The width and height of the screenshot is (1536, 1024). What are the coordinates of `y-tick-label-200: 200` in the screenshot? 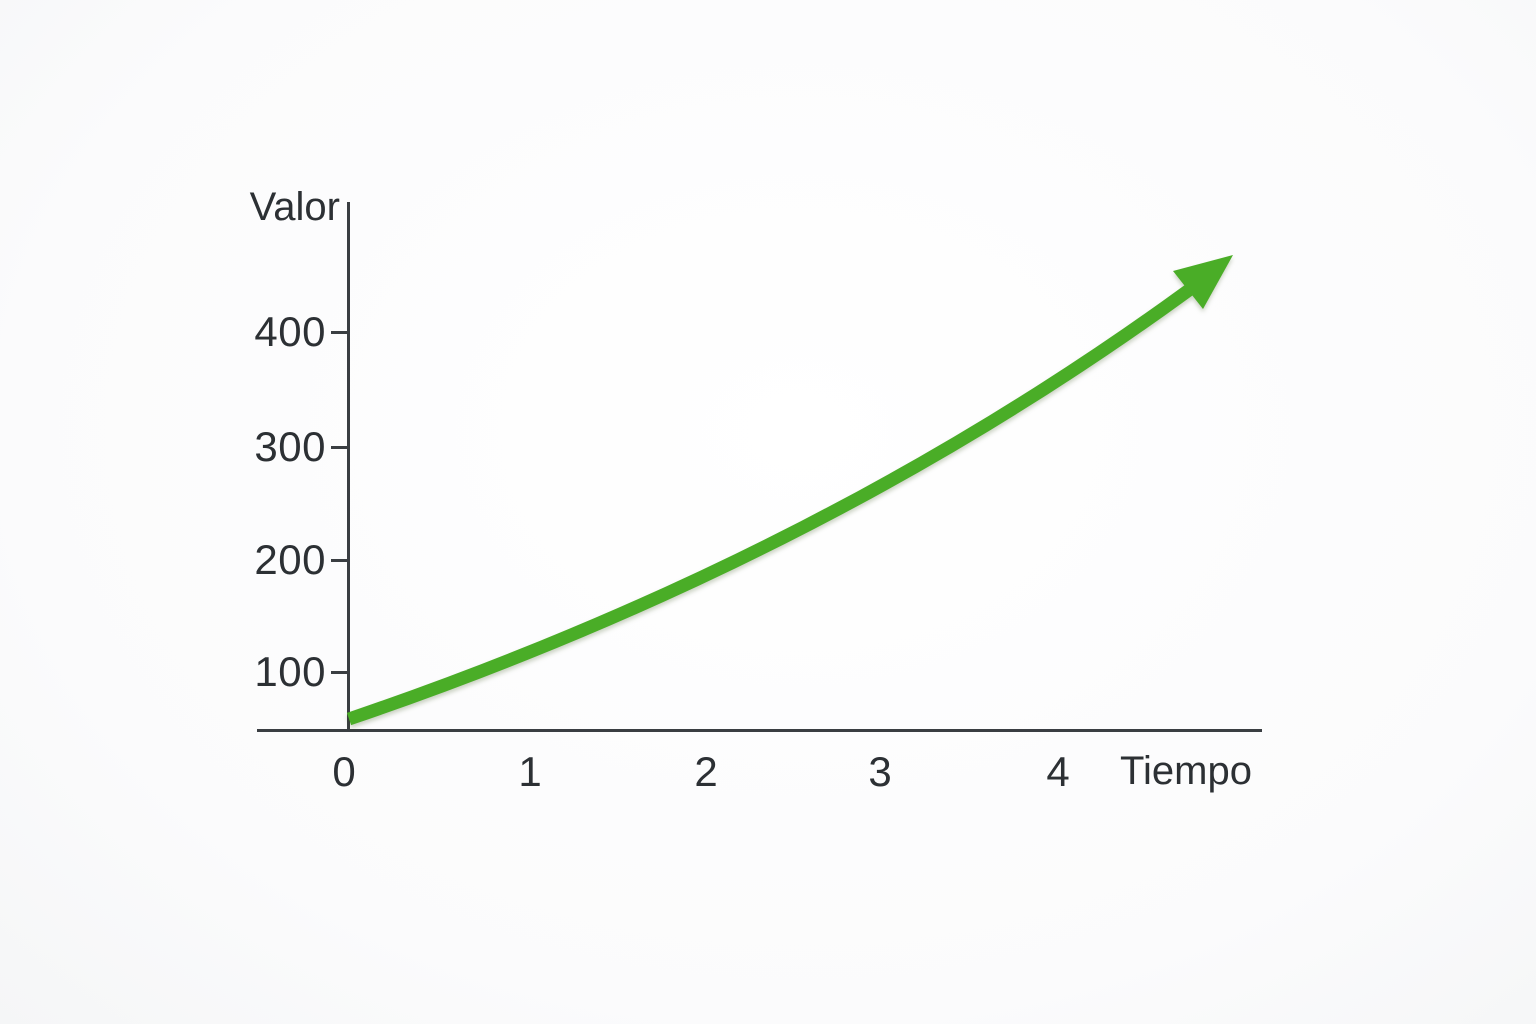 It's located at (290, 559).